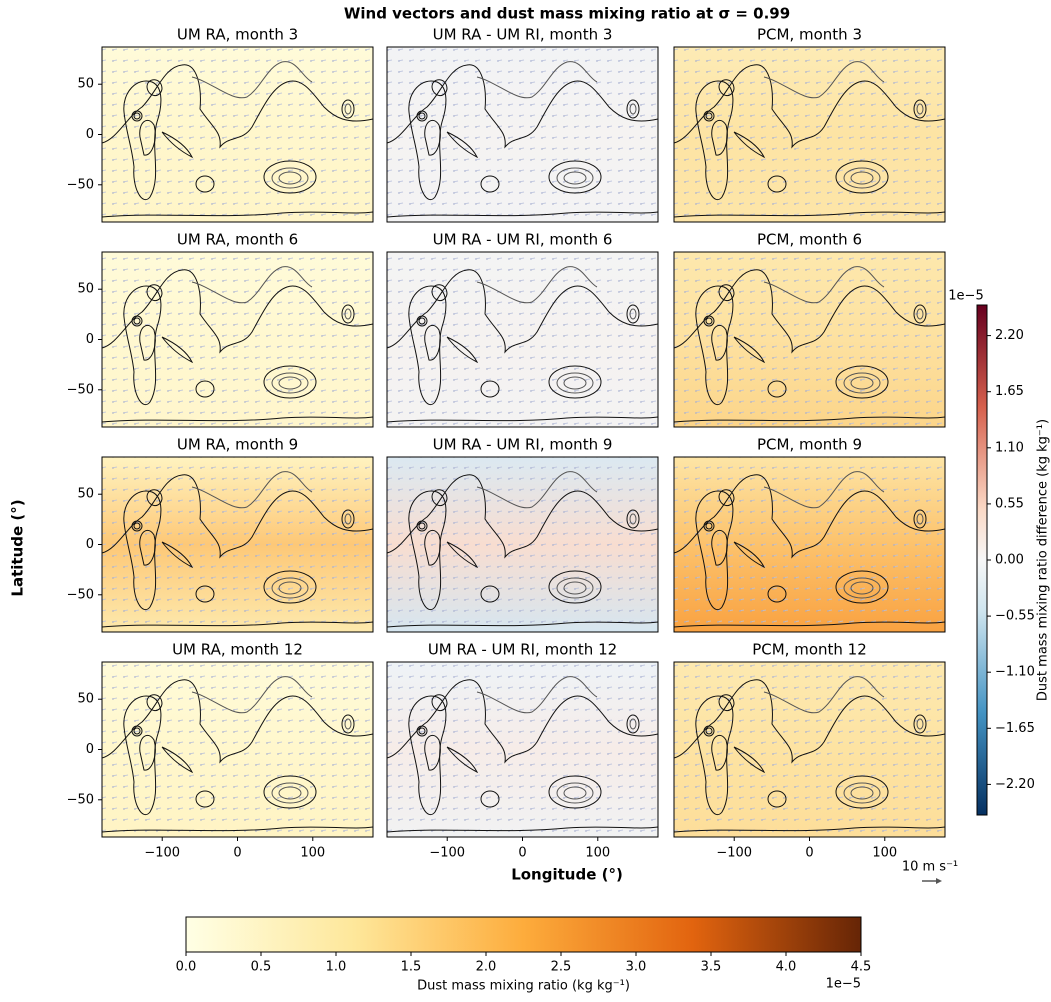 The image size is (1051, 1002). Describe the element at coordinates (237, 445) in the screenshot. I see `panel-title: UM RA, month 9` at that location.